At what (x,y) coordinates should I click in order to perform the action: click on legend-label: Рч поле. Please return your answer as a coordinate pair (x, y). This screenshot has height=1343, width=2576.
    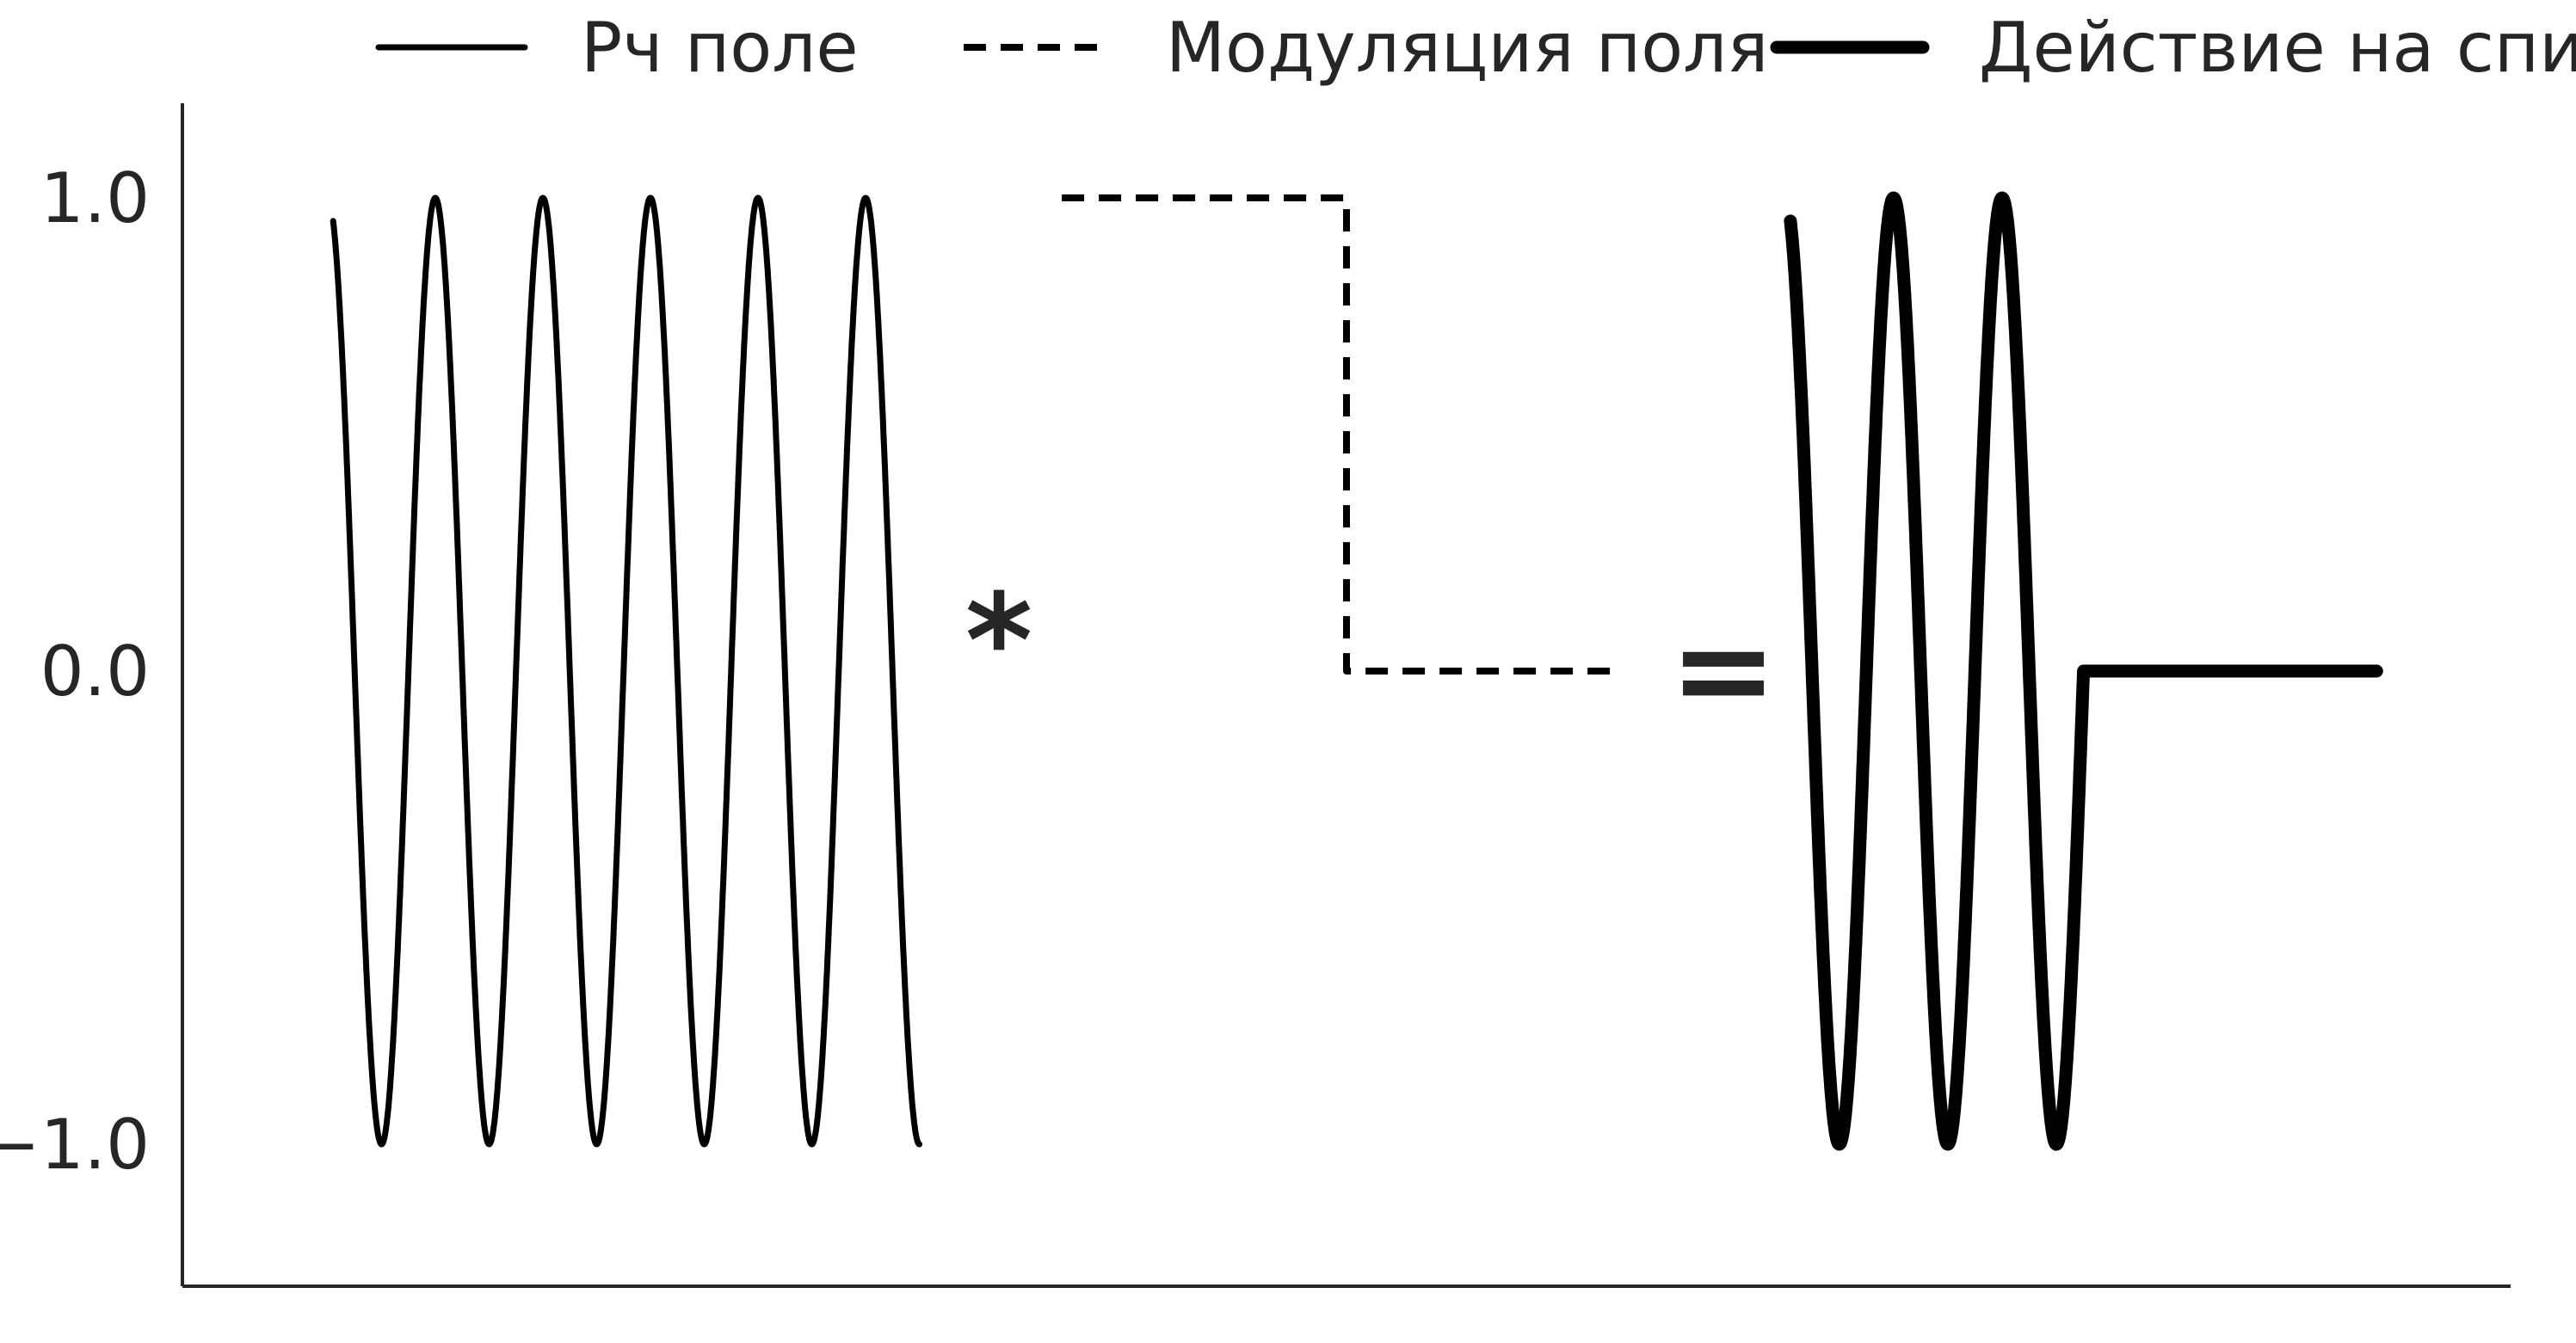
    Looking at the image, I should click on (720, 48).